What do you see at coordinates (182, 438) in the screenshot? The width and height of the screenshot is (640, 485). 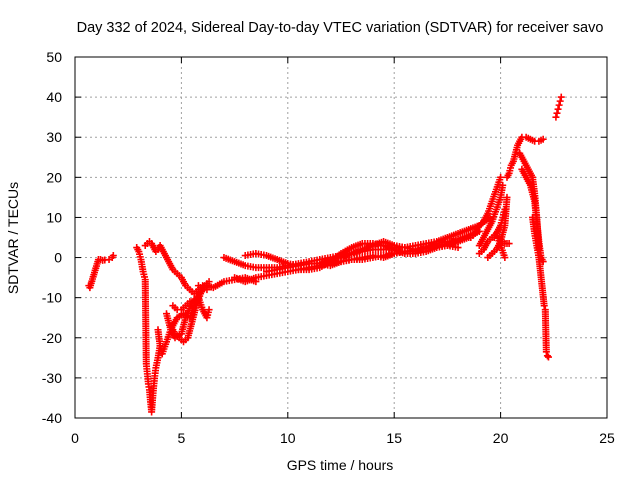 I see `x-tick-label: 5` at bounding box center [182, 438].